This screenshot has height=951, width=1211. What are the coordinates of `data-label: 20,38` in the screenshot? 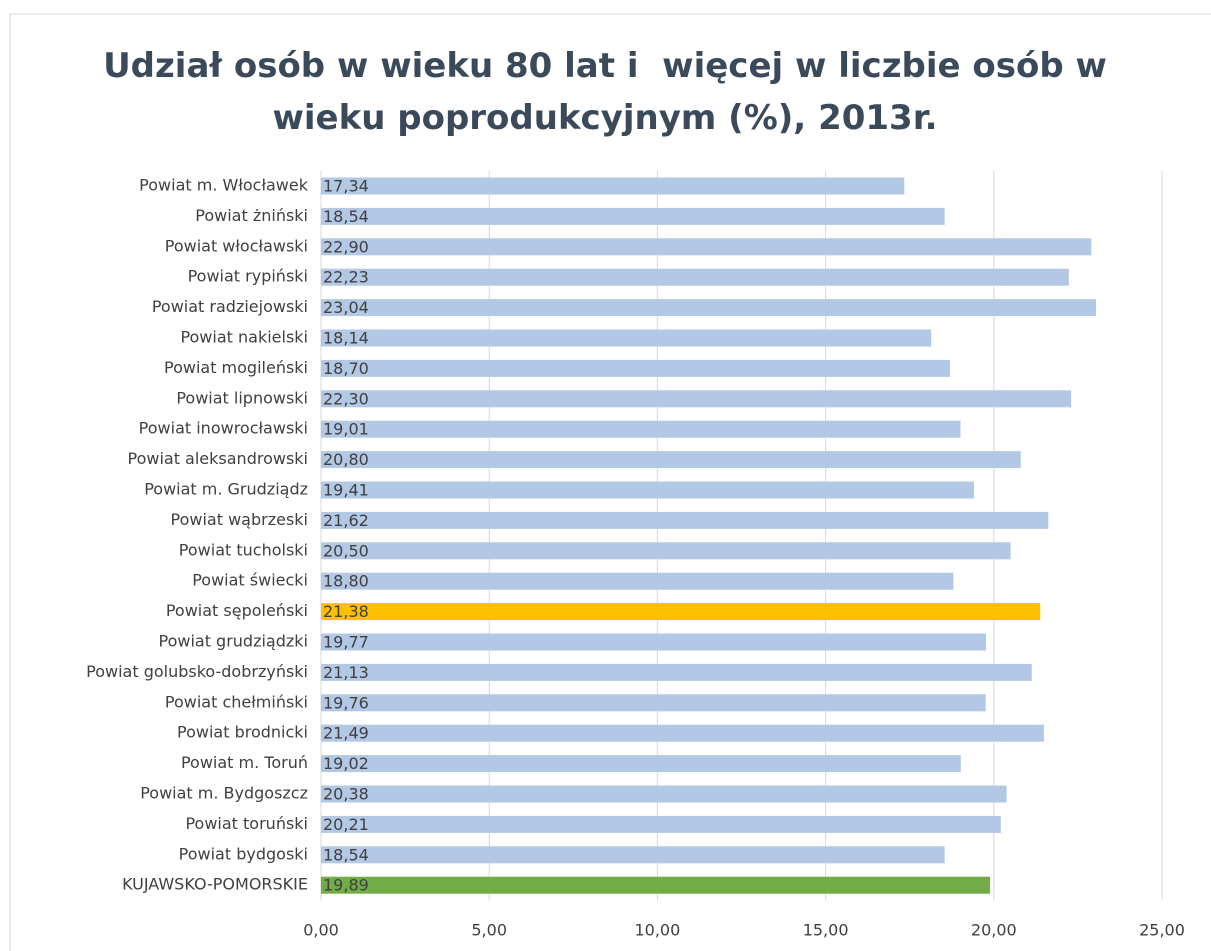 It's located at (346, 794).